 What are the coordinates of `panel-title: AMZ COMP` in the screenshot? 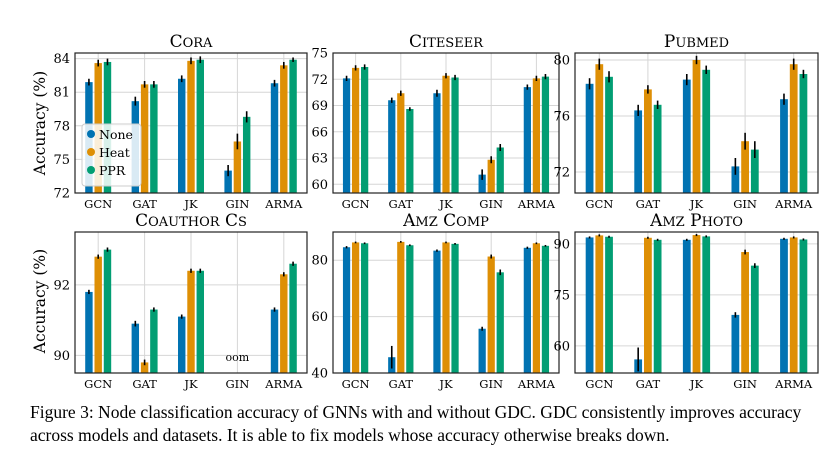 It's located at (445, 221).